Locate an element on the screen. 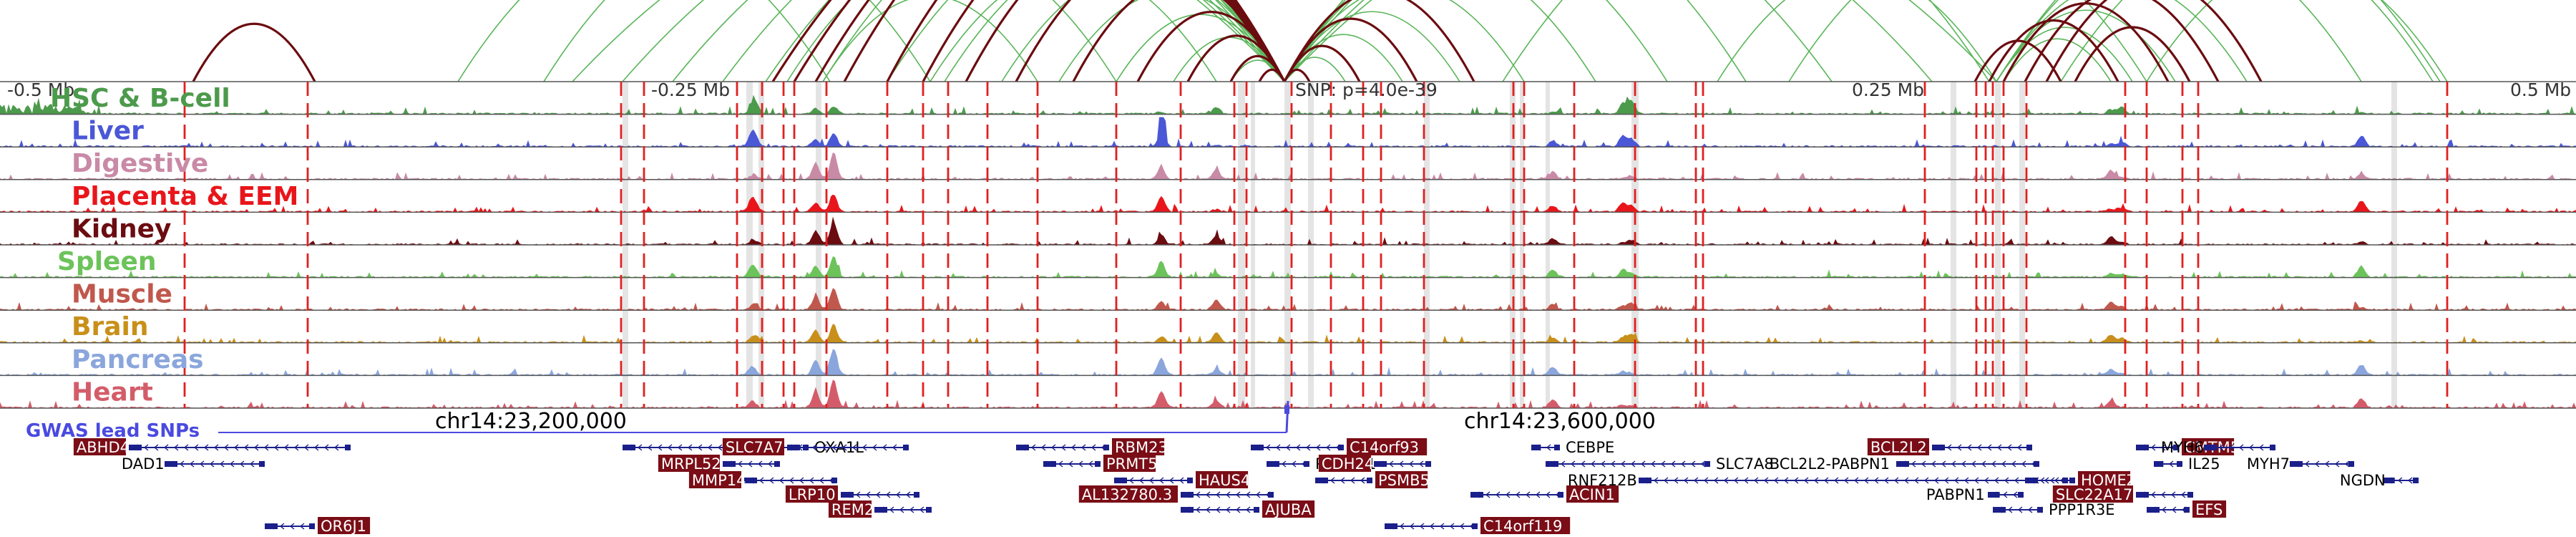 The image size is (2576, 537). gene-label: REM2 is located at coordinates (852, 509).